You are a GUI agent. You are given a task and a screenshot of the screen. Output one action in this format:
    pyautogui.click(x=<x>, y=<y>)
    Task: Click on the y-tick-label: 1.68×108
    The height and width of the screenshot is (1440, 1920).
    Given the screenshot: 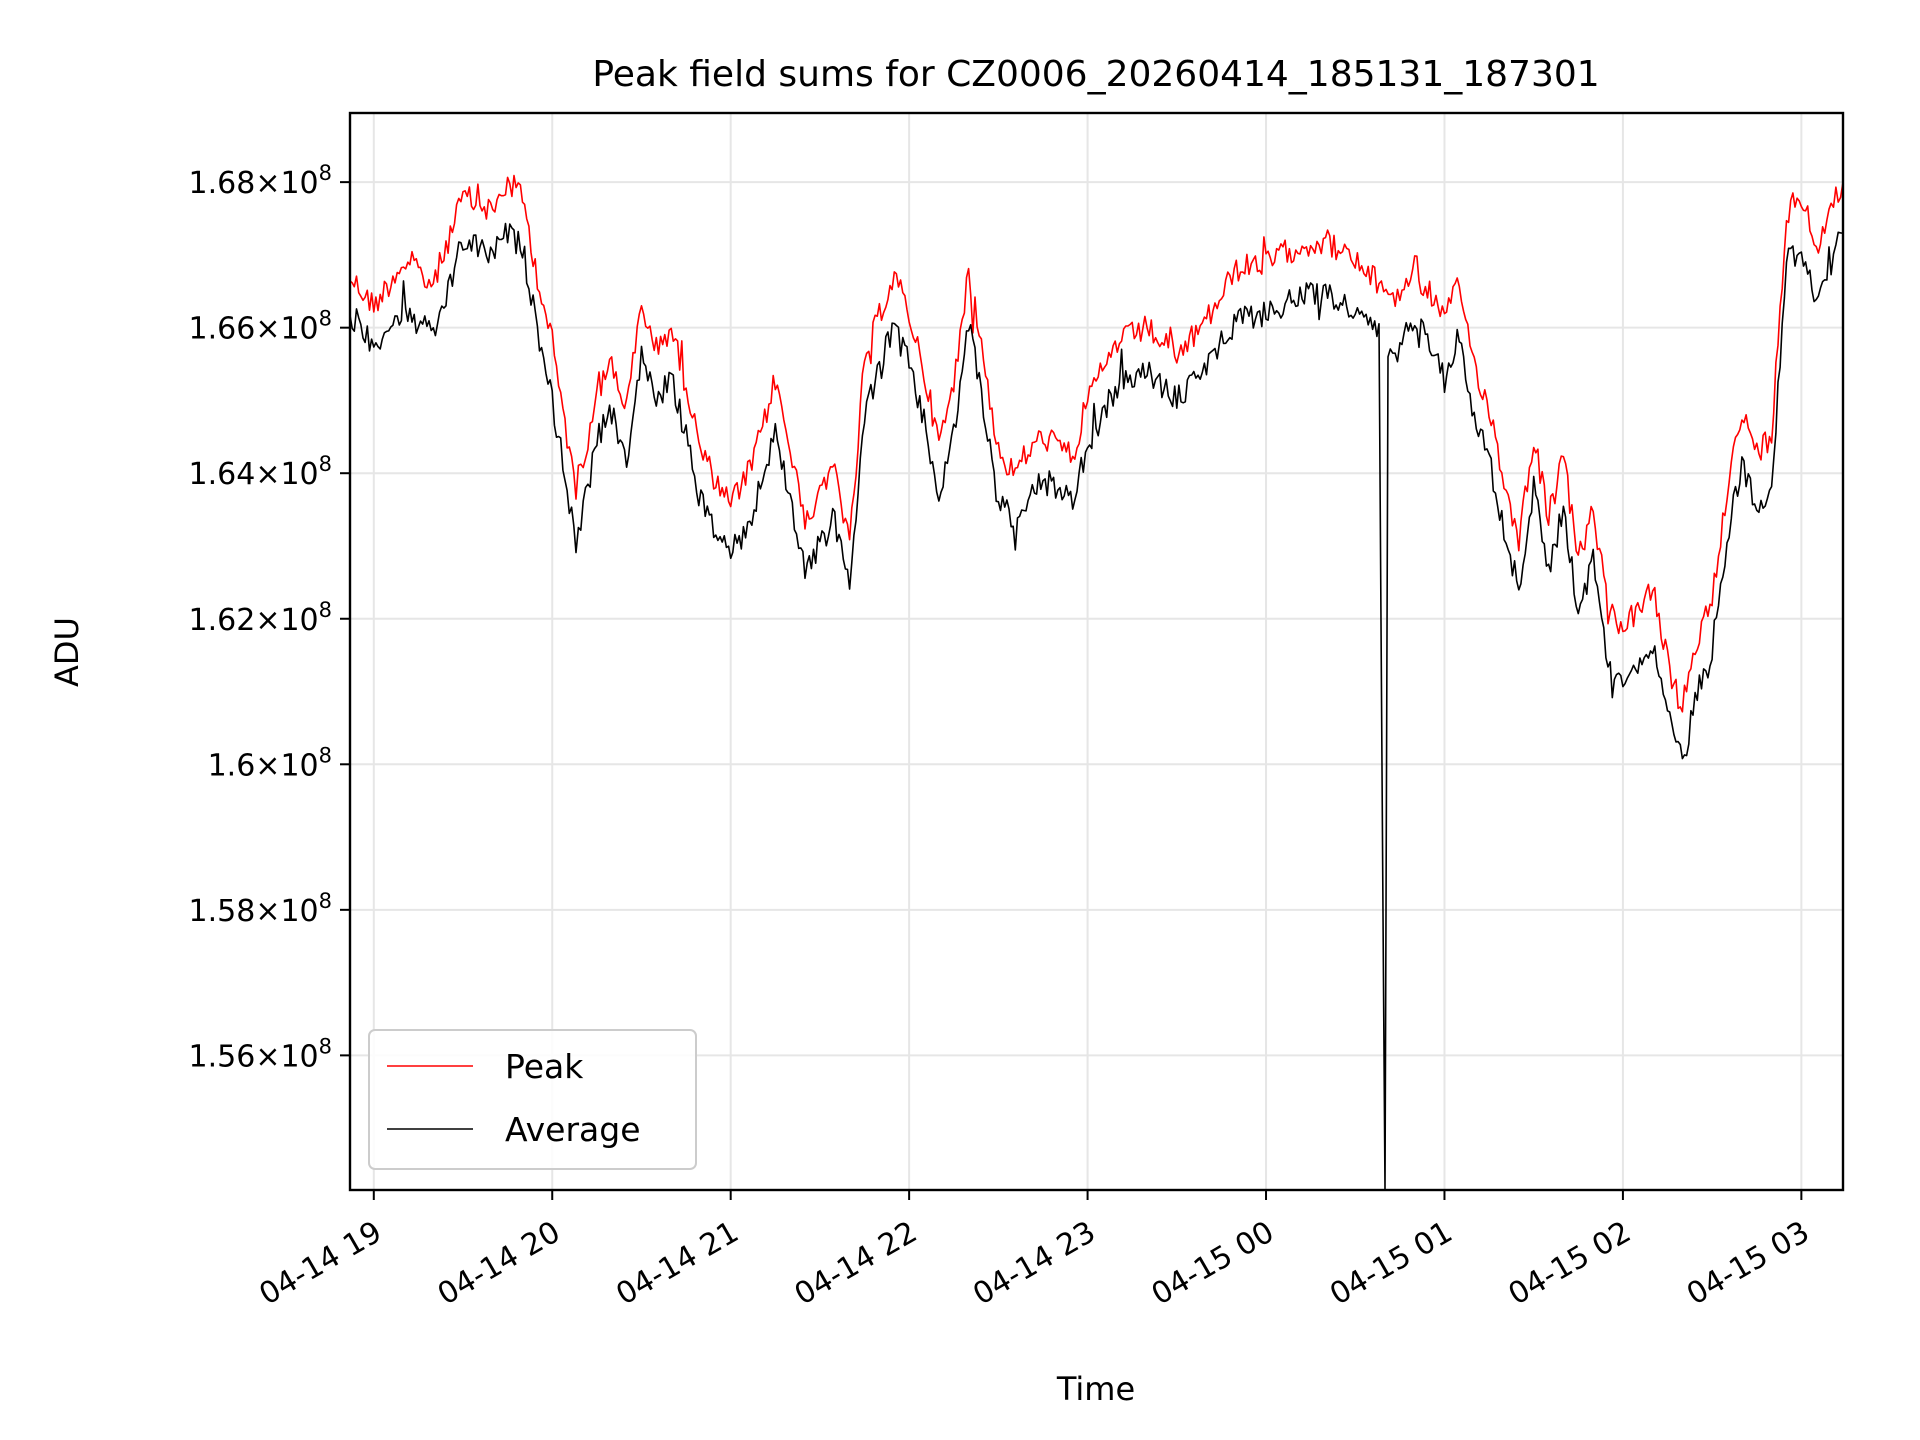 What is the action you would take?
    pyautogui.click(x=260, y=181)
    